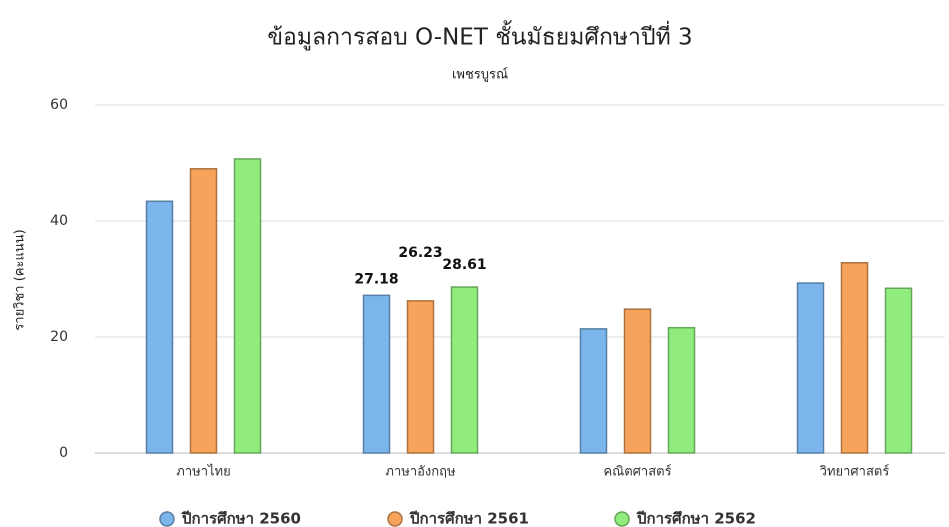 This screenshot has width=949, height=527. Describe the element at coordinates (420, 472) in the screenshot. I see `x-tick-label: ภาษาอังกฤษ` at that location.